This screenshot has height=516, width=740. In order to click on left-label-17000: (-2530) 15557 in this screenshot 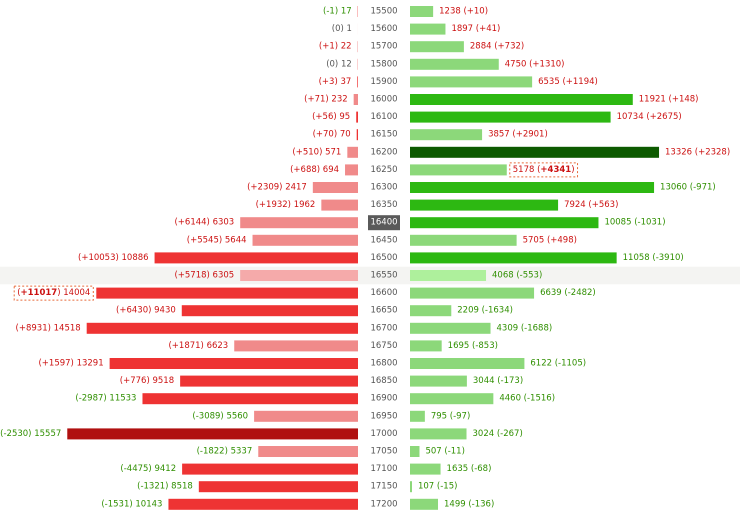, I will do `click(30, 434)`.